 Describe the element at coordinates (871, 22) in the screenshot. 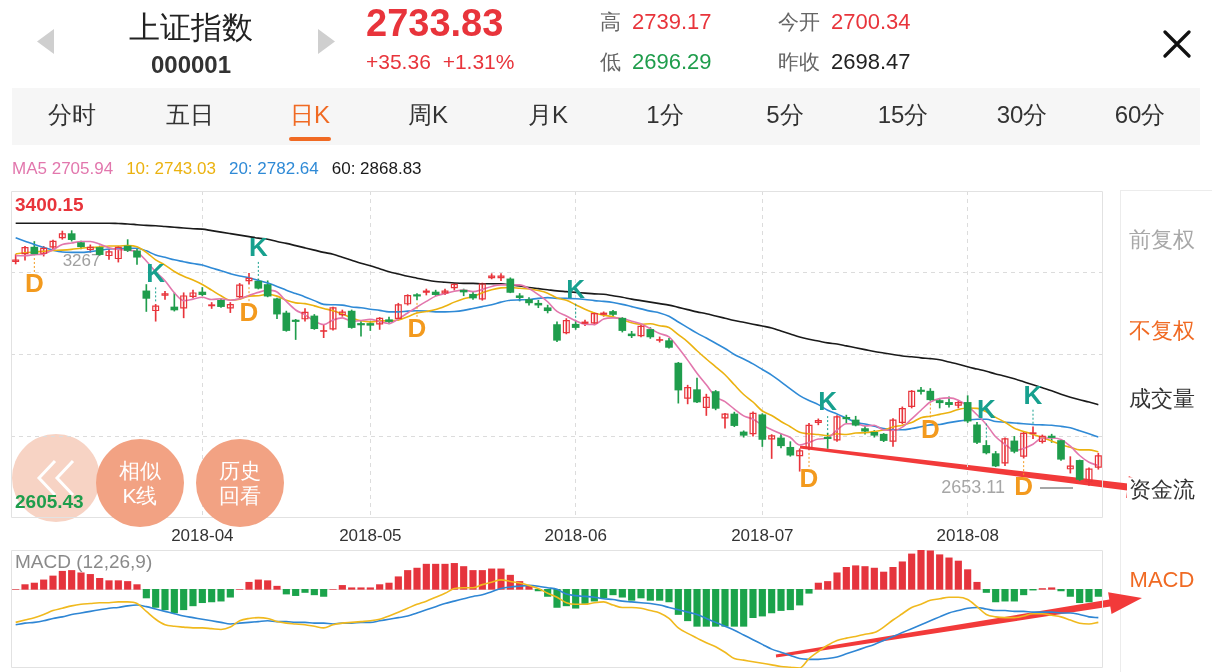

I see `text: 2700.34` at that location.